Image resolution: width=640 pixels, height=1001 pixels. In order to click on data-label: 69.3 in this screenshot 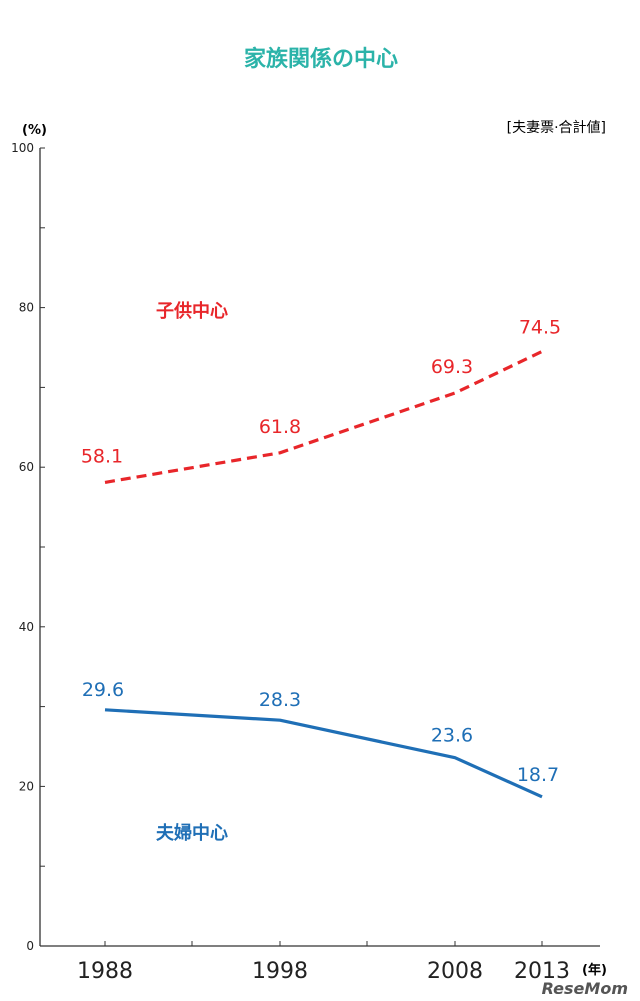, I will do `click(452, 367)`.